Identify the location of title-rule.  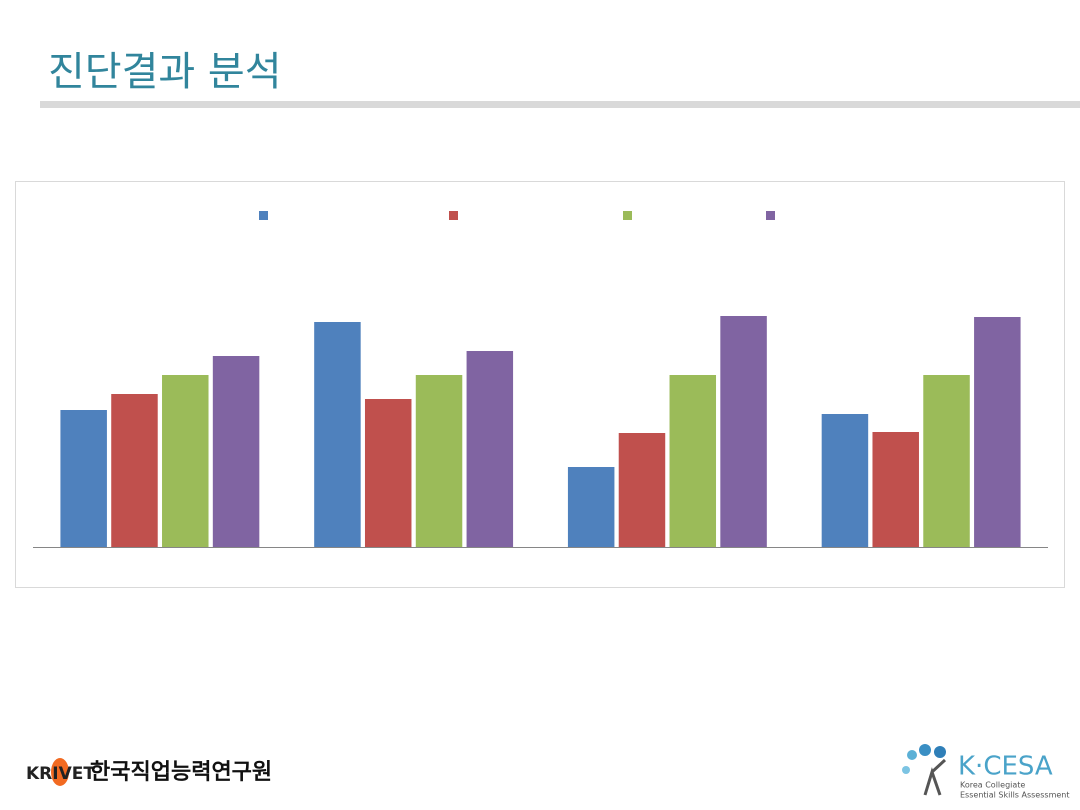
(560, 104).